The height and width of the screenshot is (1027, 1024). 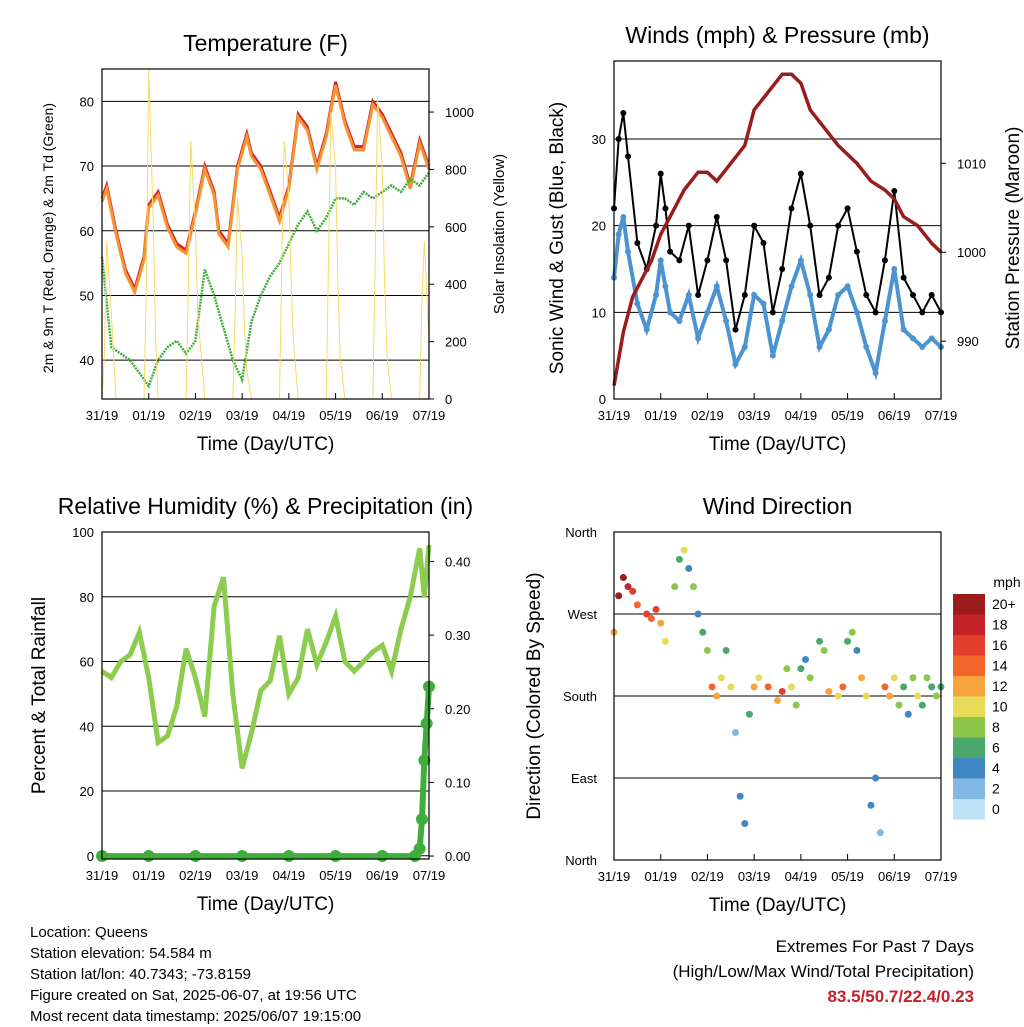 What do you see at coordinates (102, 875) in the screenshot?
I see `x-tick-label: 31/19` at bounding box center [102, 875].